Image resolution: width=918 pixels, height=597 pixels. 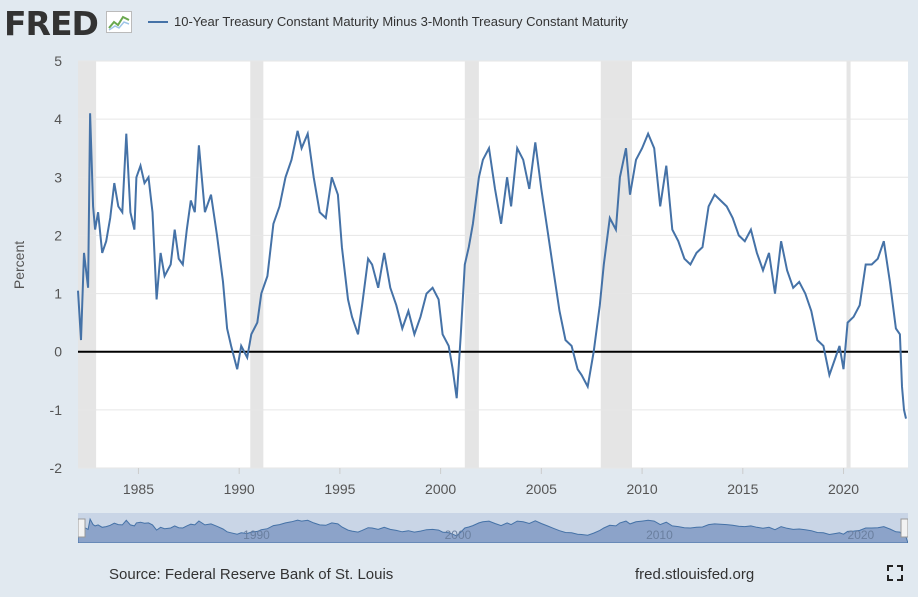 I want to click on x-tick-label: 2015, so click(x=742, y=489).